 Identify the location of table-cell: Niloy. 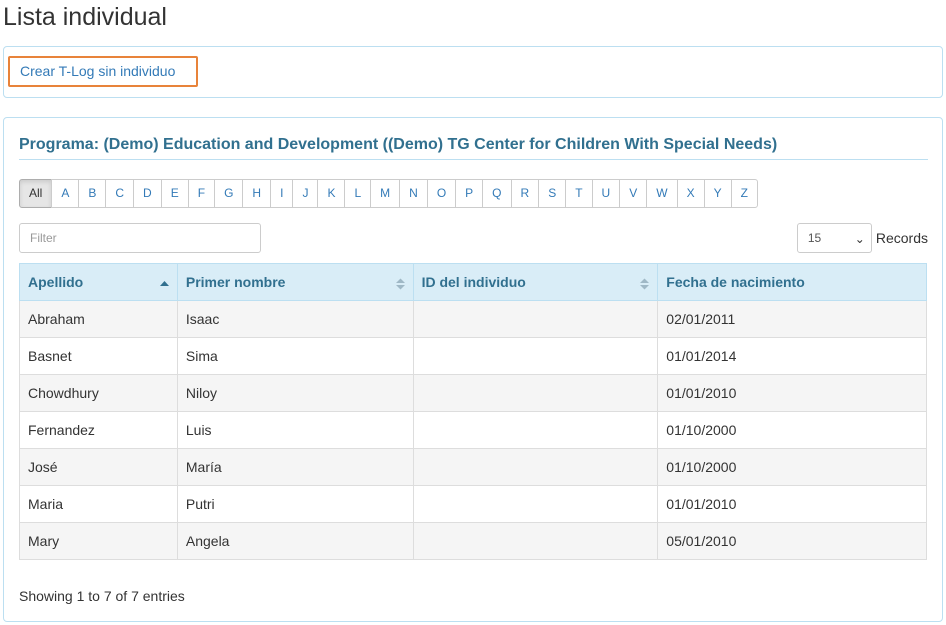
(295, 393).